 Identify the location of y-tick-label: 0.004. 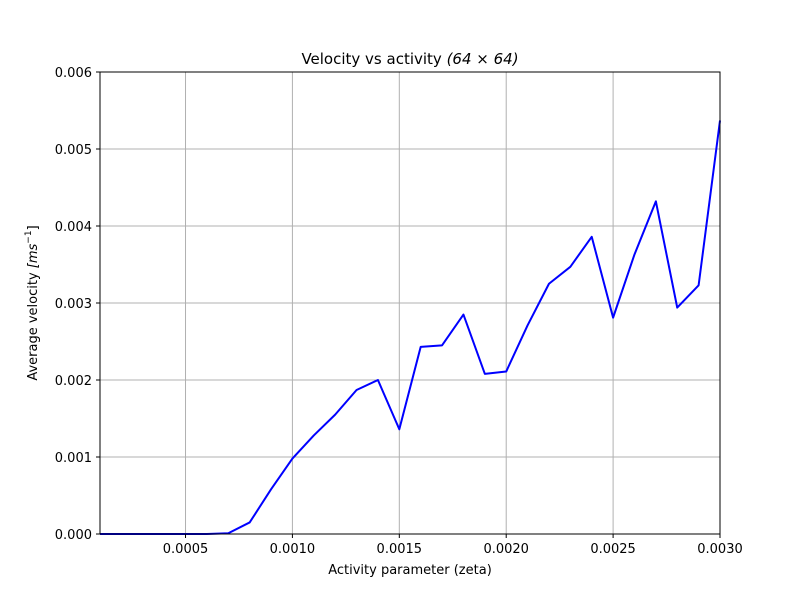
(73, 227).